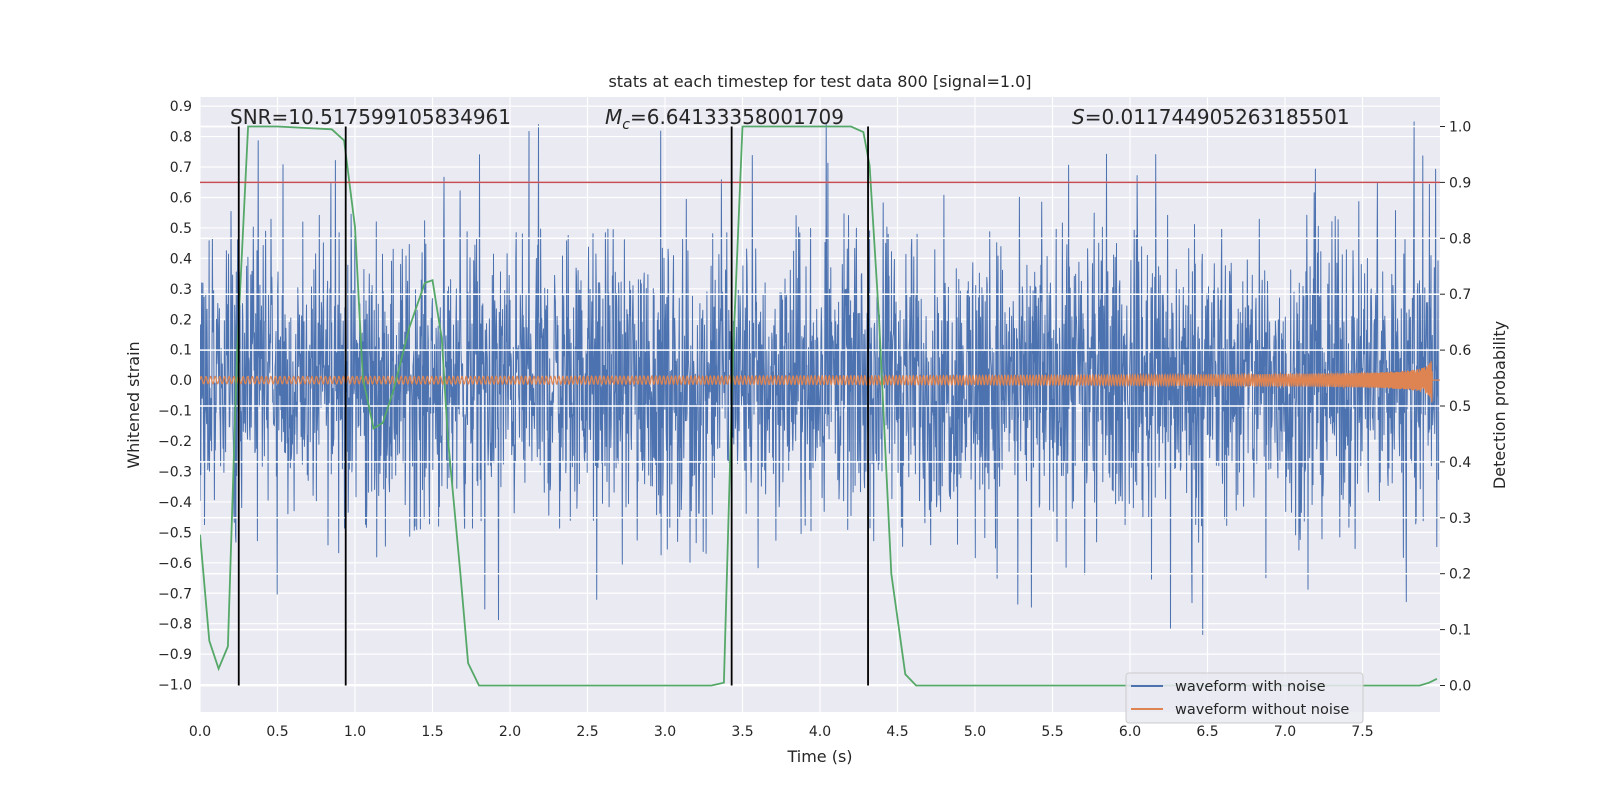 The image size is (1600, 800). I want to click on right-y-axis-label: Detection probability, so click(1499, 405).